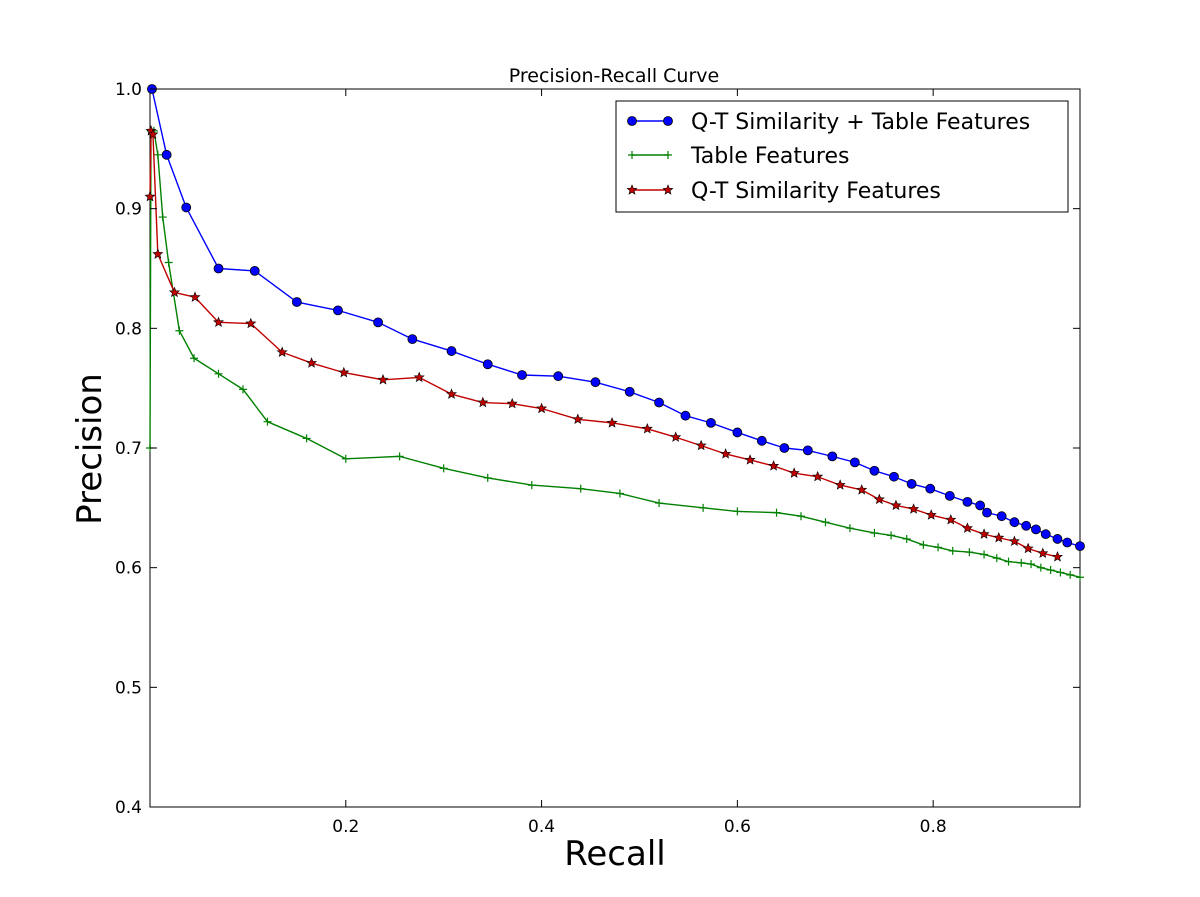 This screenshot has height=897, width=1200. I want to click on y-tick-label: 0.4, so click(128, 808).